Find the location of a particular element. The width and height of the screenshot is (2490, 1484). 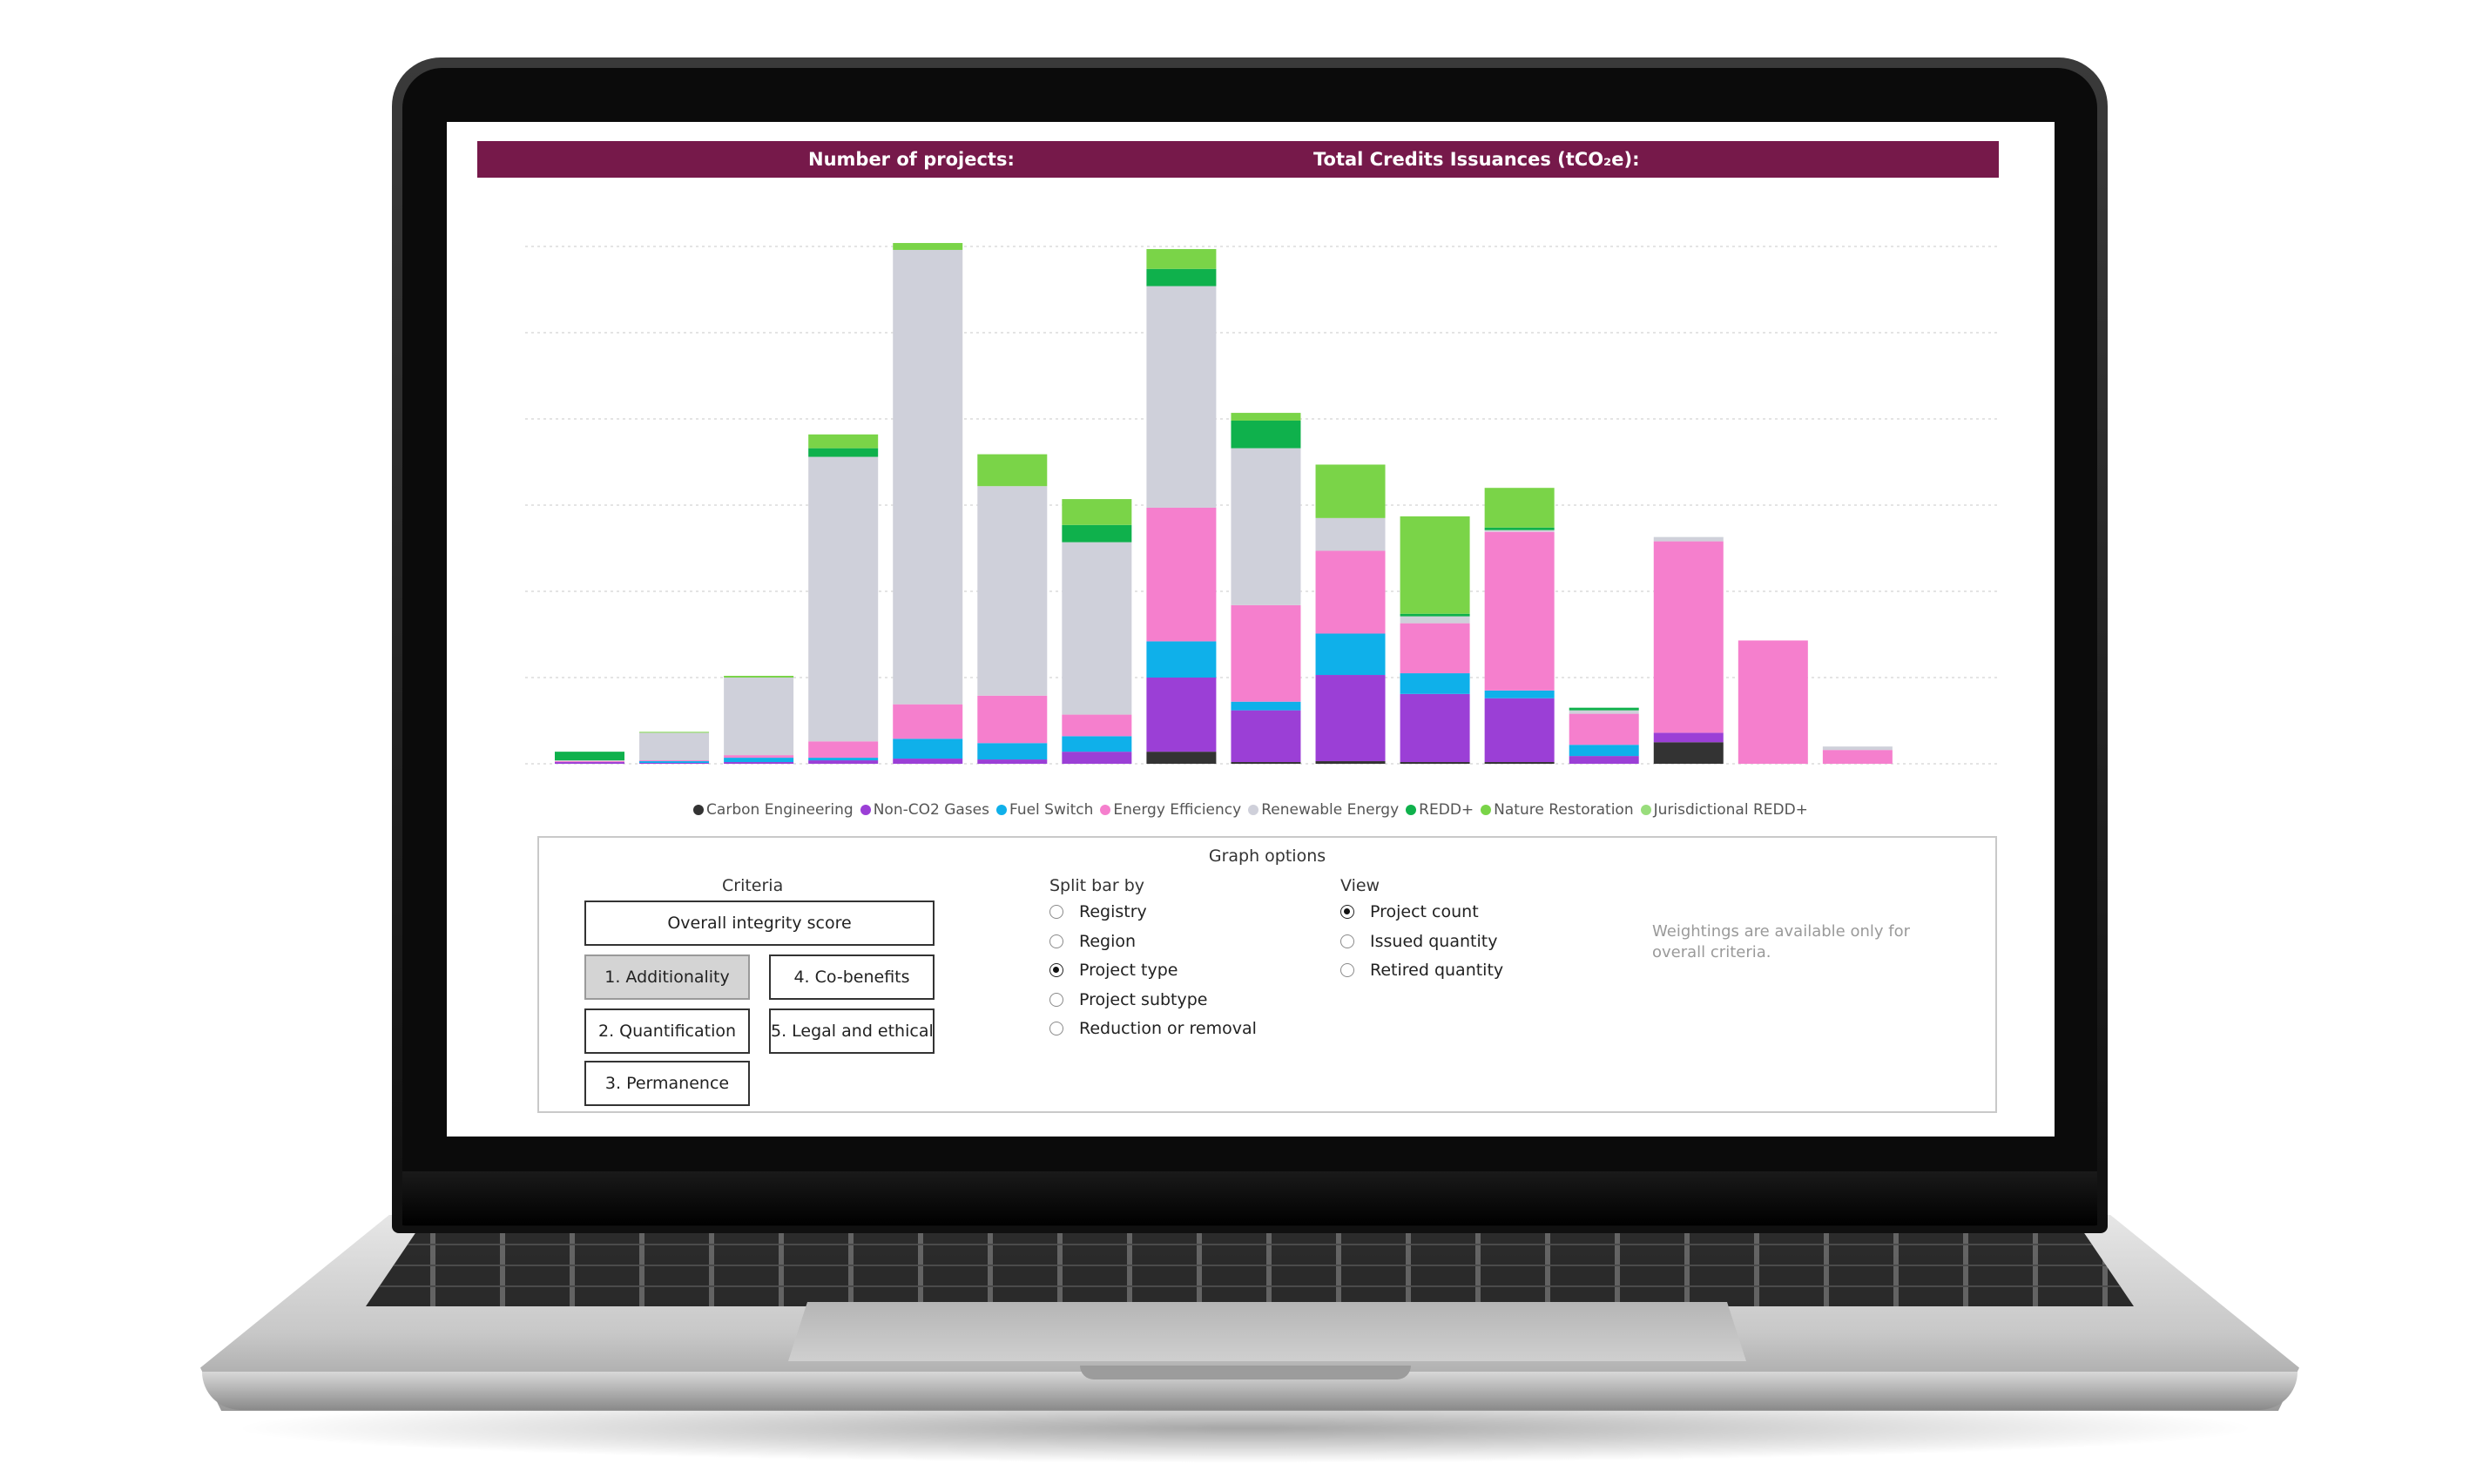

quantification-button: 2. Quantification is located at coordinates (667, 1031).